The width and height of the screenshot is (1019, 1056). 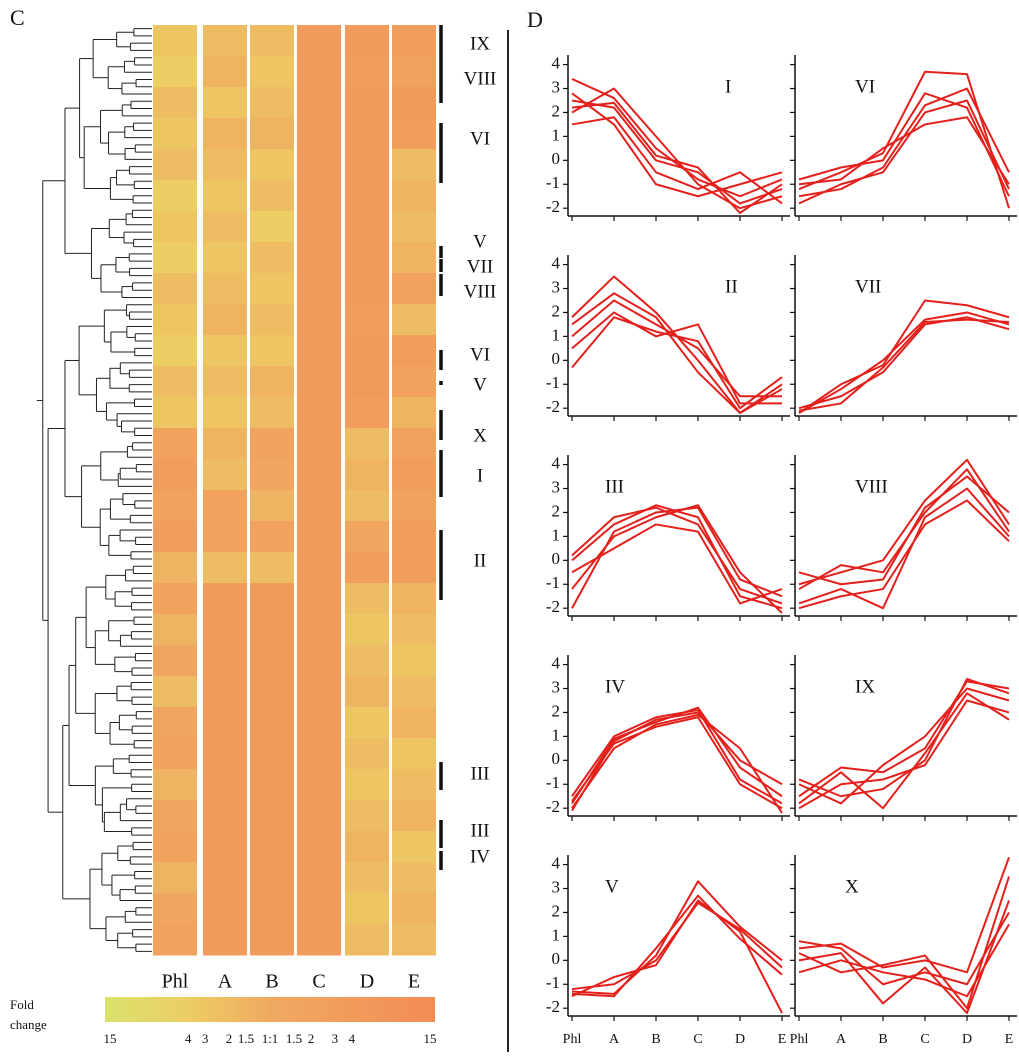 What do you see at coordinates (480, 43) in the screenshot?
I see `cluster-label: IX` at bounding box center [480, 43].